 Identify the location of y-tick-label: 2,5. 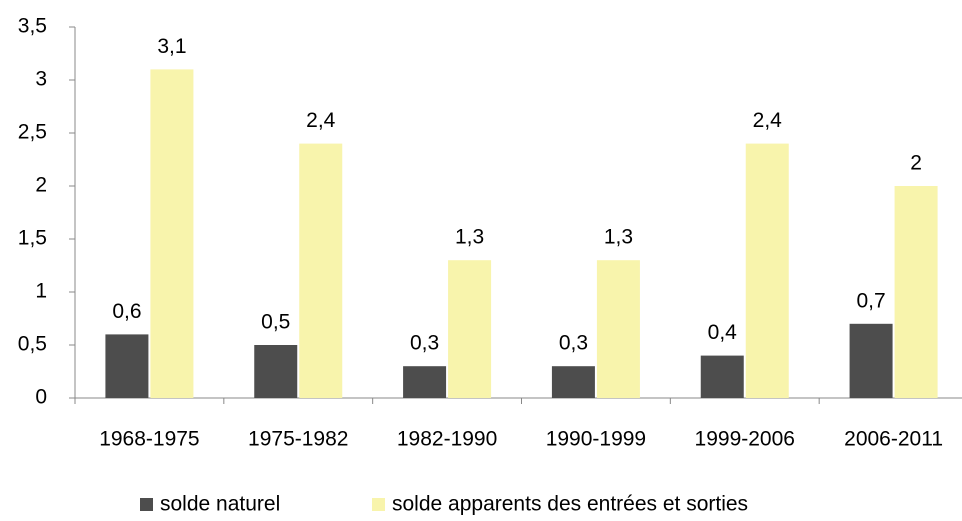
(32, 132).